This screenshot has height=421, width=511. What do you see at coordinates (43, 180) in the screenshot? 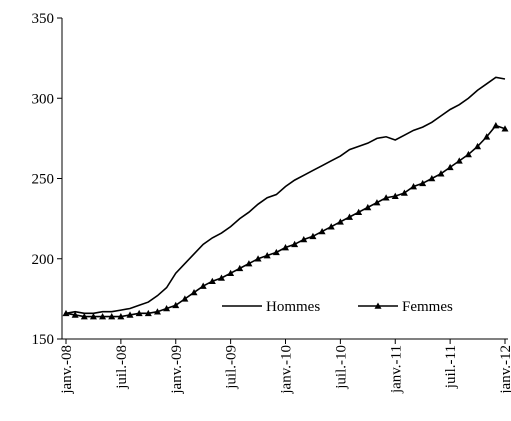
I see `y-tick-label: 250` at bounding box center [43, 180].